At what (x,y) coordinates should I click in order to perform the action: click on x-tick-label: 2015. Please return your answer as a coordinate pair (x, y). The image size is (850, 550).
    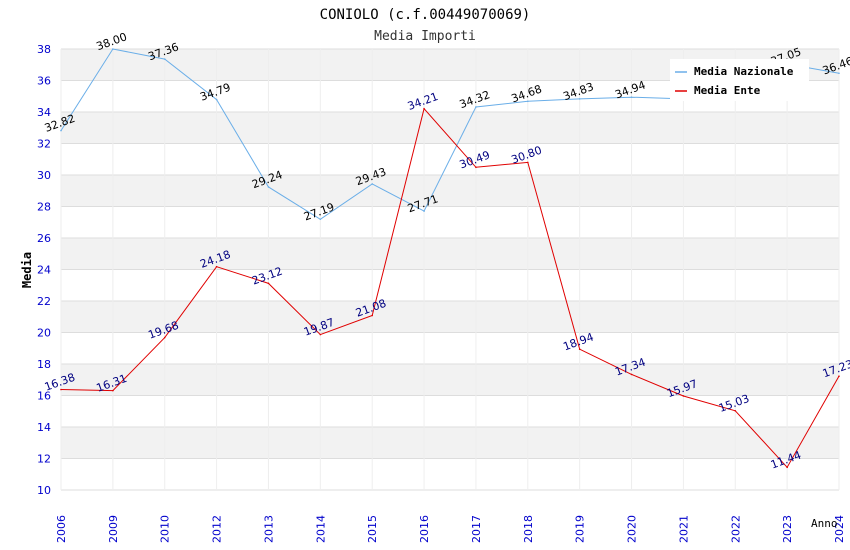
    Looking at the image, I should click on (372, 529).